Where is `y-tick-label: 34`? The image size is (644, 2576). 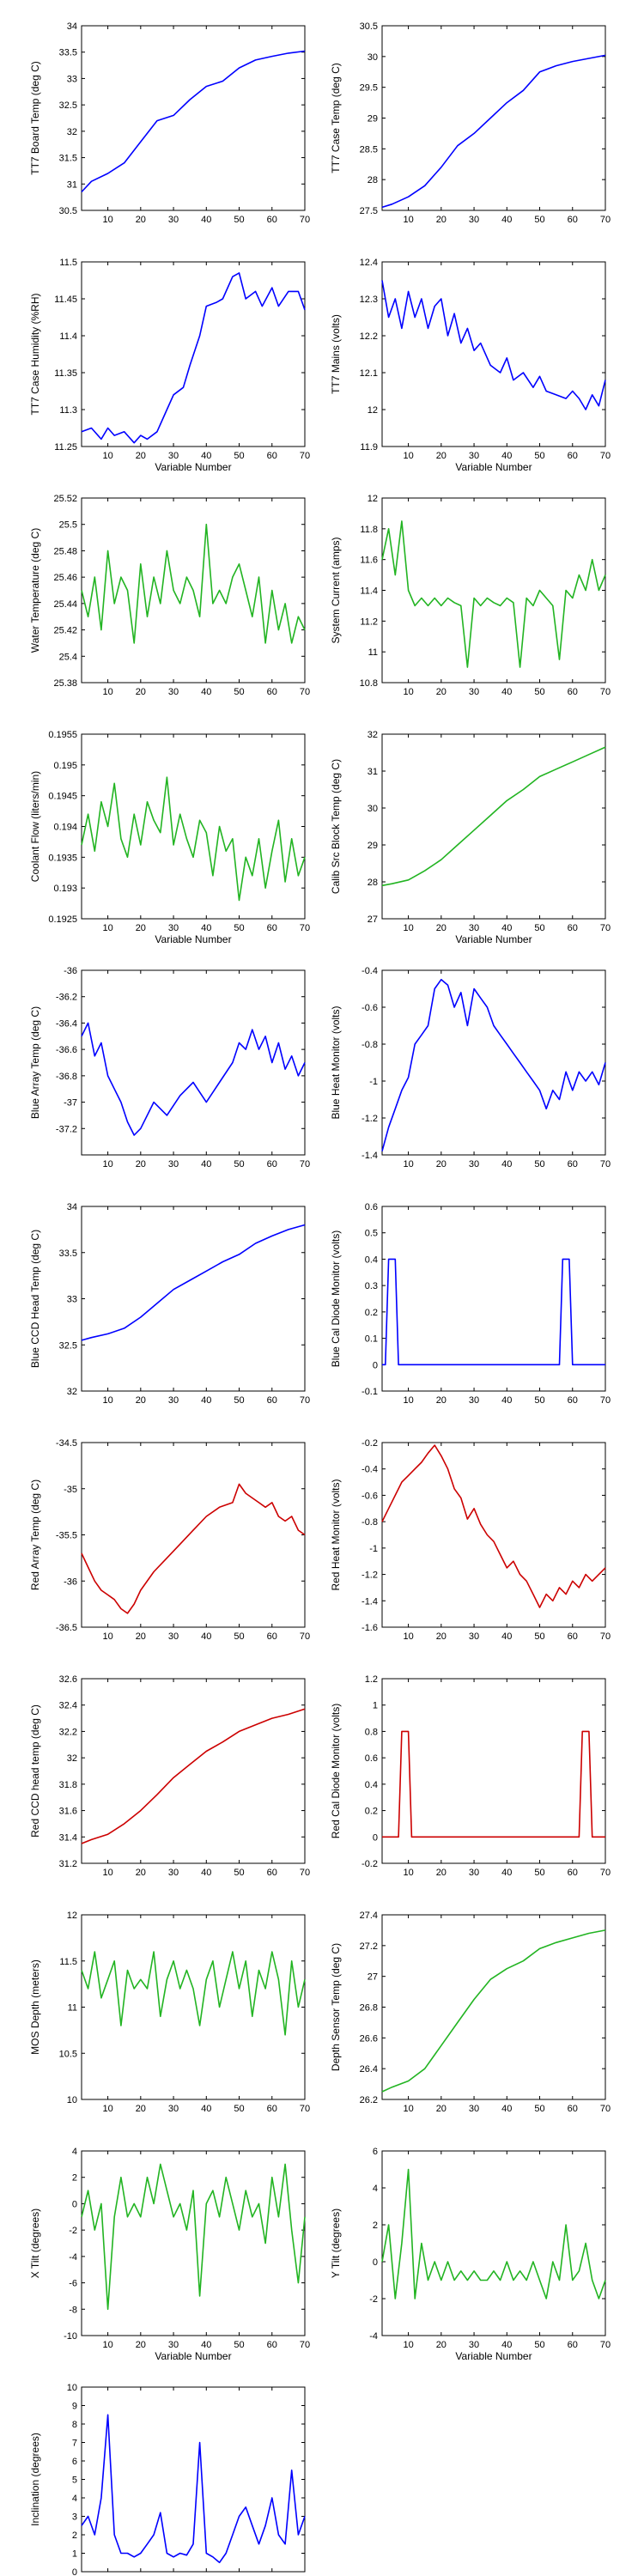 y-tick-label: 34 is located at coordinates (72, 27).